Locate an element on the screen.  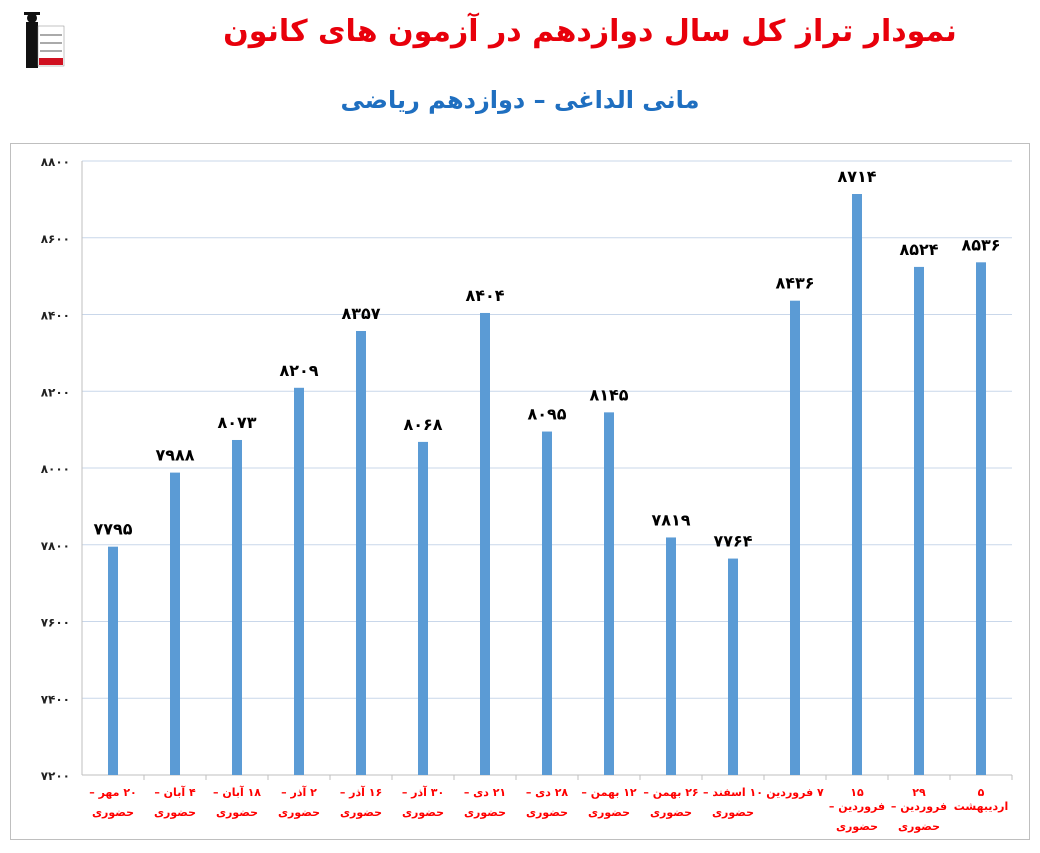
x-tick-label: ۵ اردیبهشت is located at coordinates (981, 803).